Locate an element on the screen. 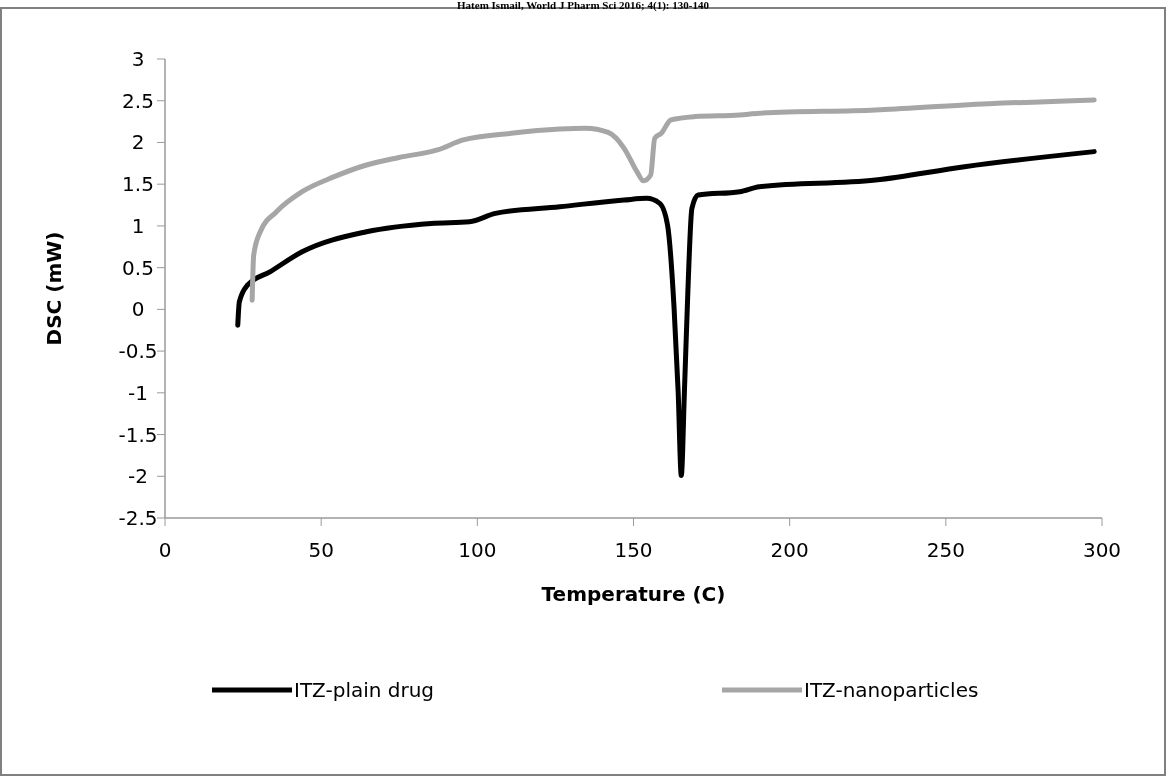  x-axis-title: Temperature (C) is located at coordinates (633, 594).